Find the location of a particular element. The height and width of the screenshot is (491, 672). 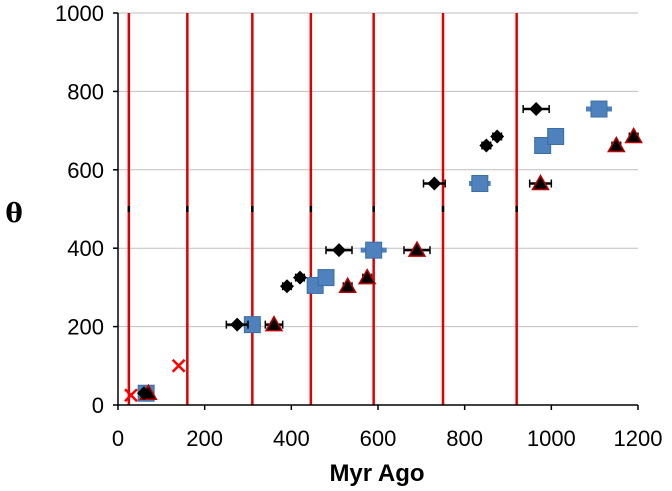

x-tick-label-800: 800 is located at coordinates (464, 438).